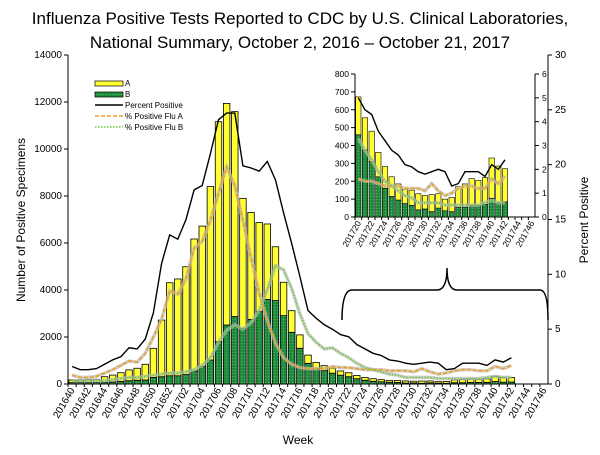 The height and width of the screenshot is (455, 600). What do you see at coordinates (59, 384) in the screenshot?
I see `y-tick-label: 0` at bounding box center [59, 384].